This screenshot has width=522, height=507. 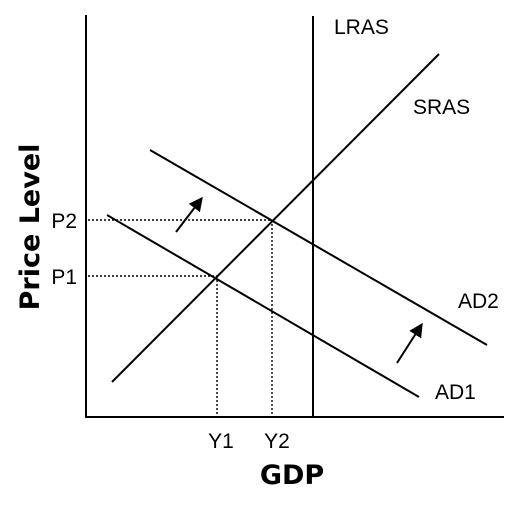 I want to click on sras-label: SRAS, so click(x=441, y=107).